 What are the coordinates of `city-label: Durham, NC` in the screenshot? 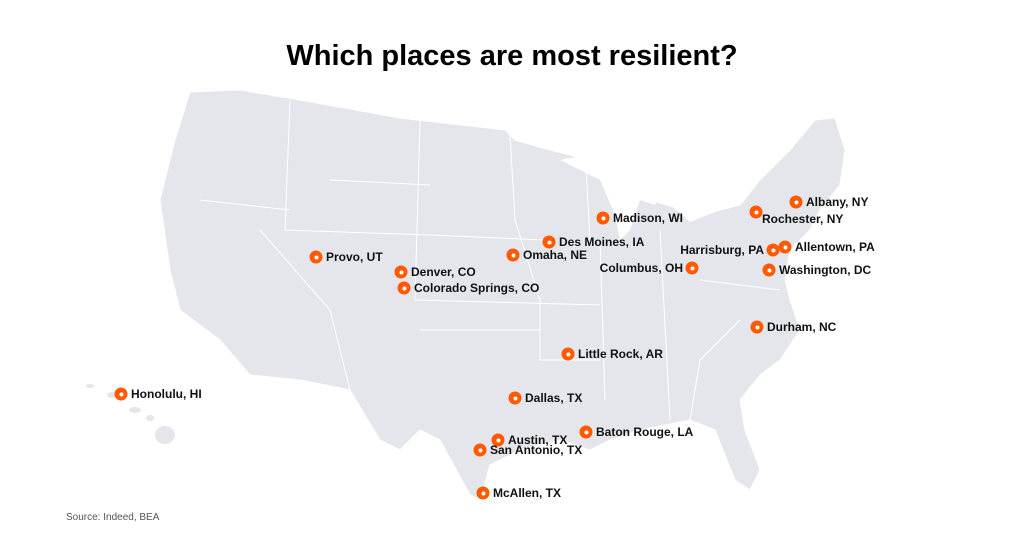 It's located at (802, 327).